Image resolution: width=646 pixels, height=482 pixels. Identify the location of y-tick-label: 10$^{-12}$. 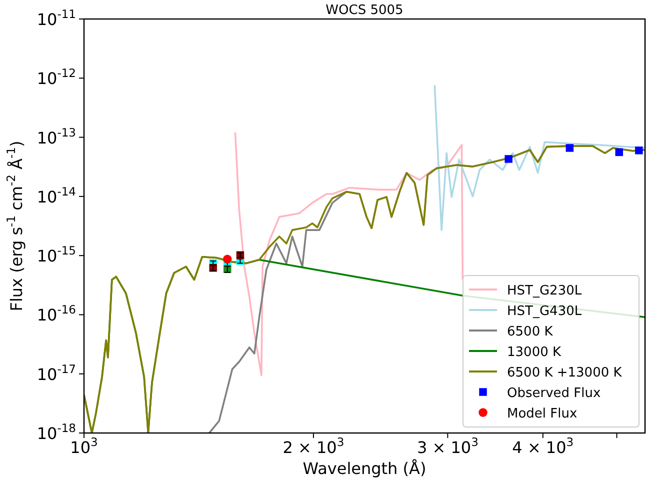
(56, 77).